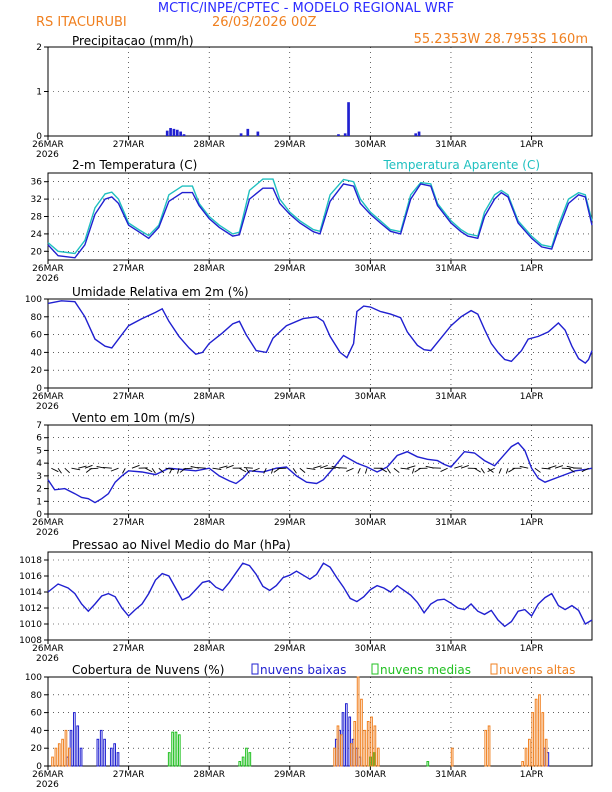 This screenshot has width=612, height=792. I want to click on y-tick-label: 60, so click(37, 714).